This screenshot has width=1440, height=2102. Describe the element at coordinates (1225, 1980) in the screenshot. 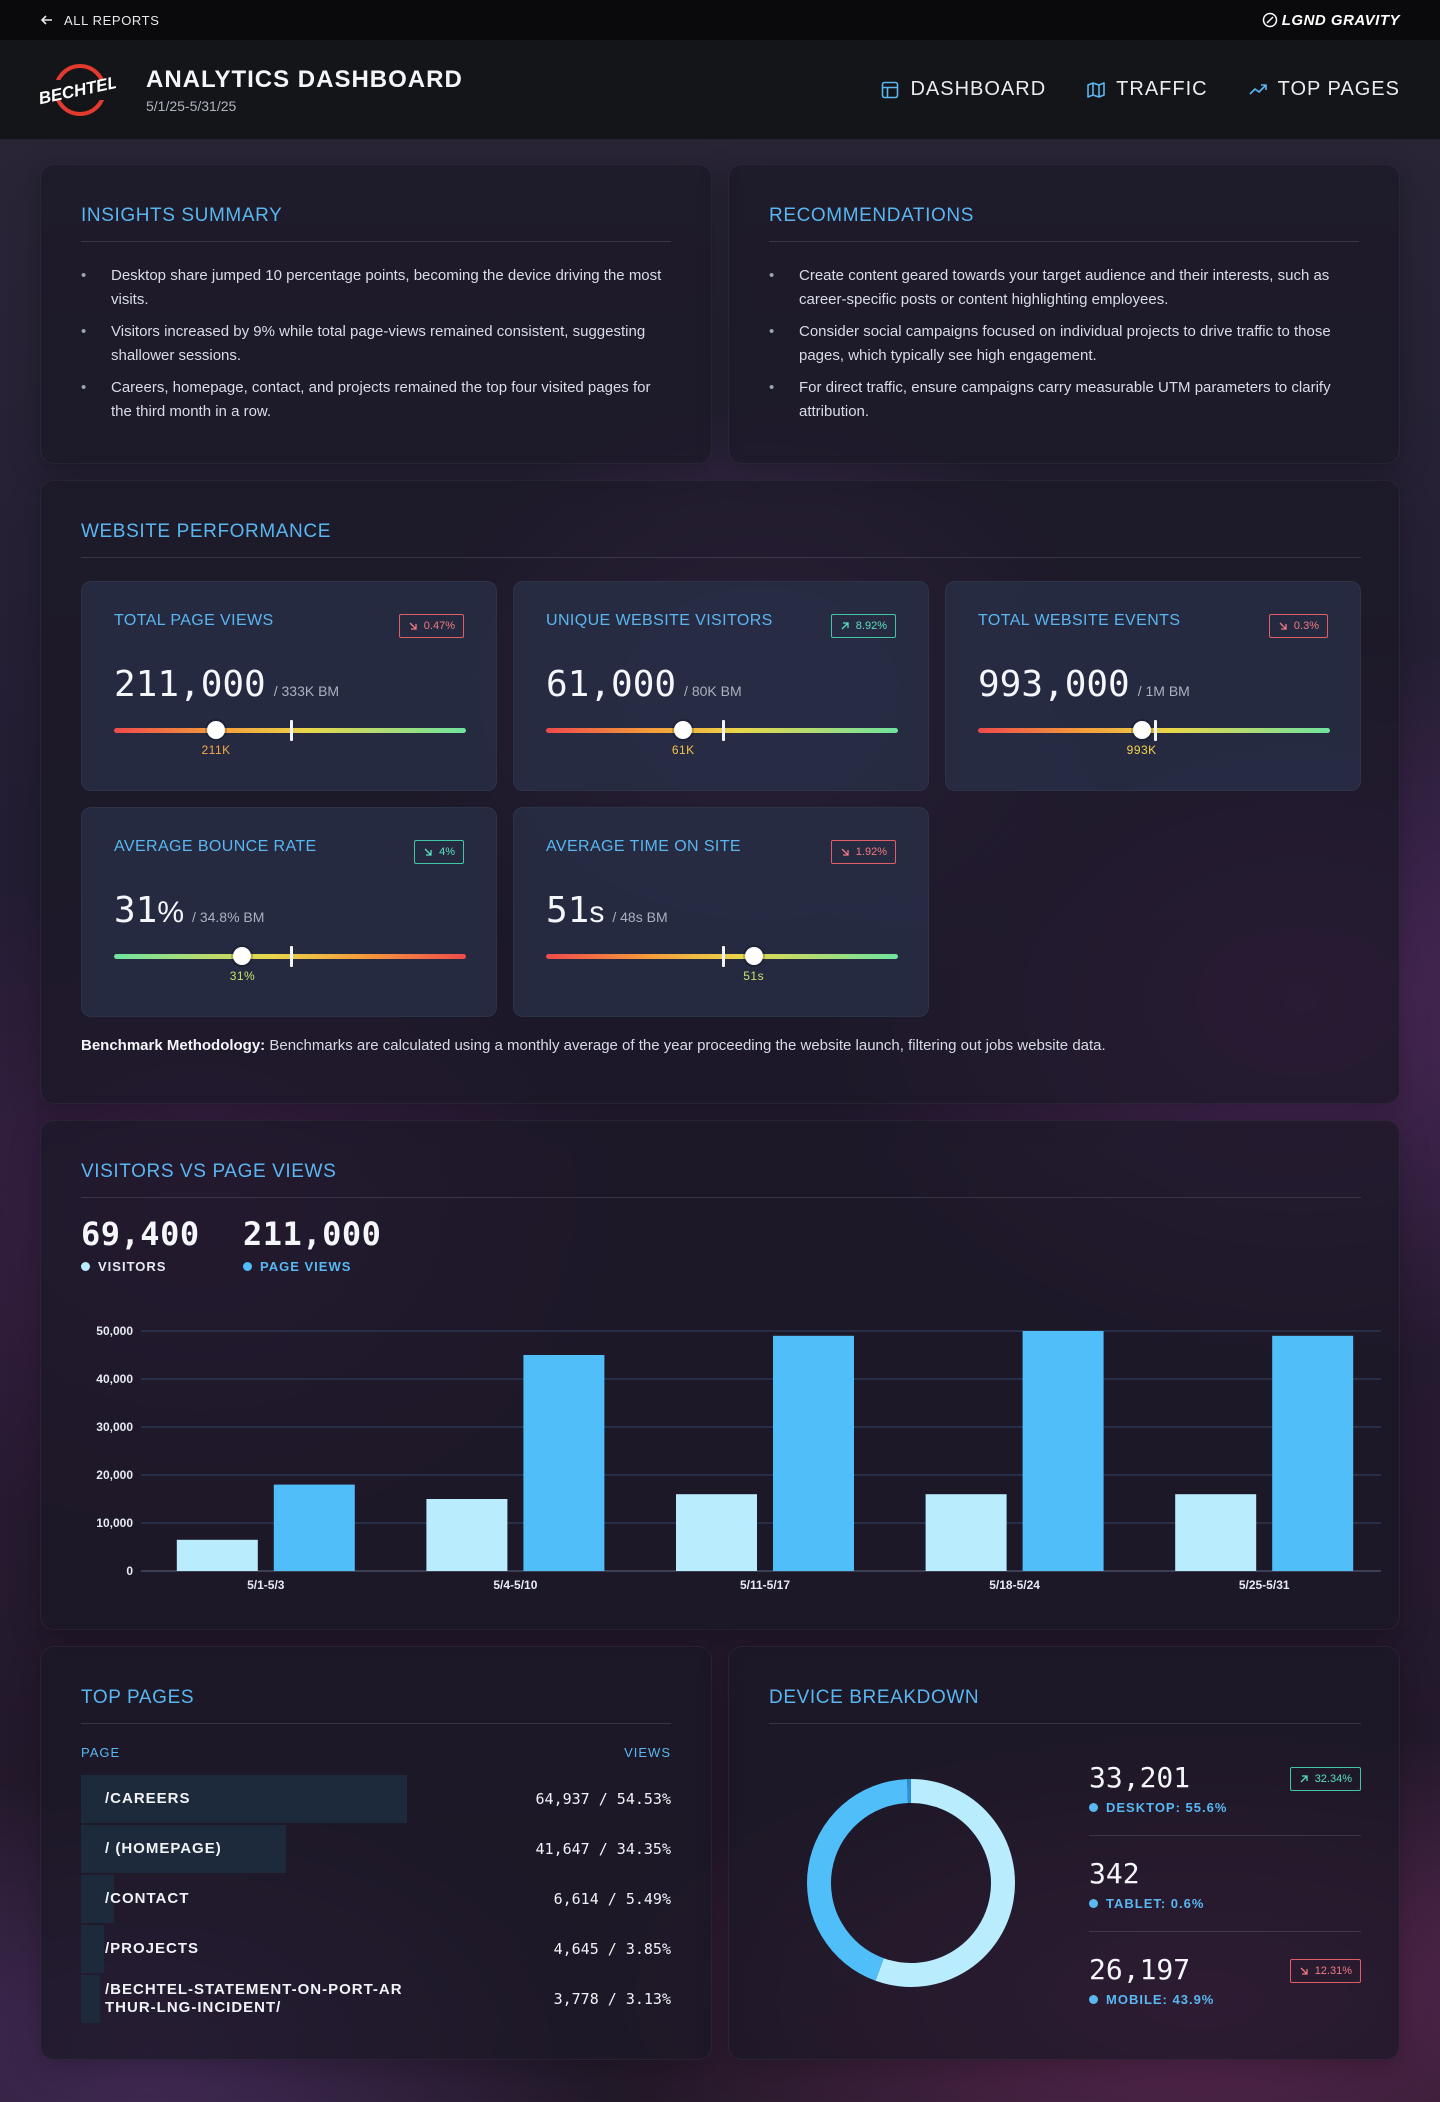

I see `device-mobile: 26,197 MOBILE: 43.9% 12.31%` at that location.